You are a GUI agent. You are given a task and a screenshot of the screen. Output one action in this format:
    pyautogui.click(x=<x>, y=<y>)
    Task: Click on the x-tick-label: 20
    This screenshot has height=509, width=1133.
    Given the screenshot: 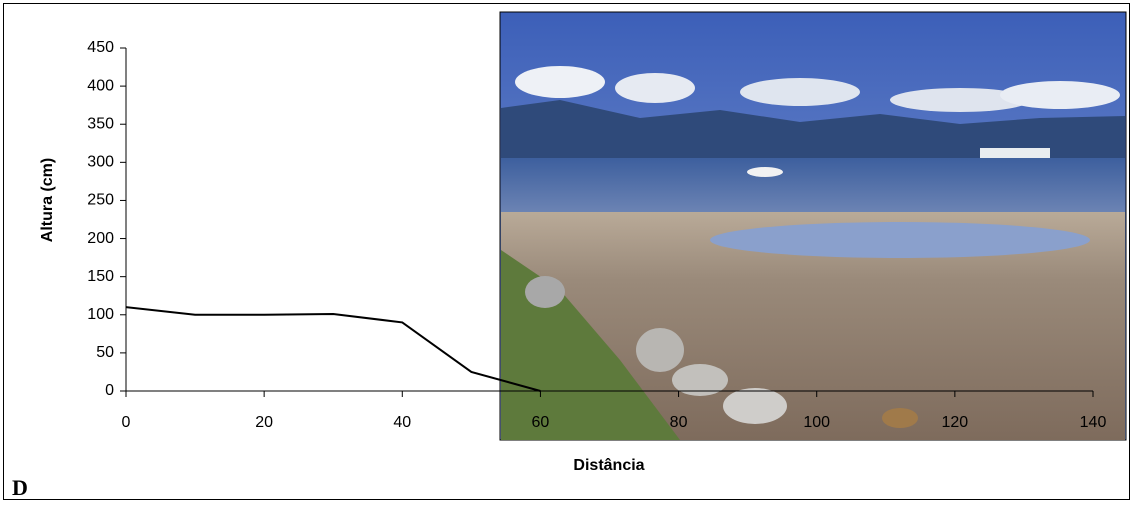 What is the action you would take?
    pyautogui.click(x=264, y=422)
    